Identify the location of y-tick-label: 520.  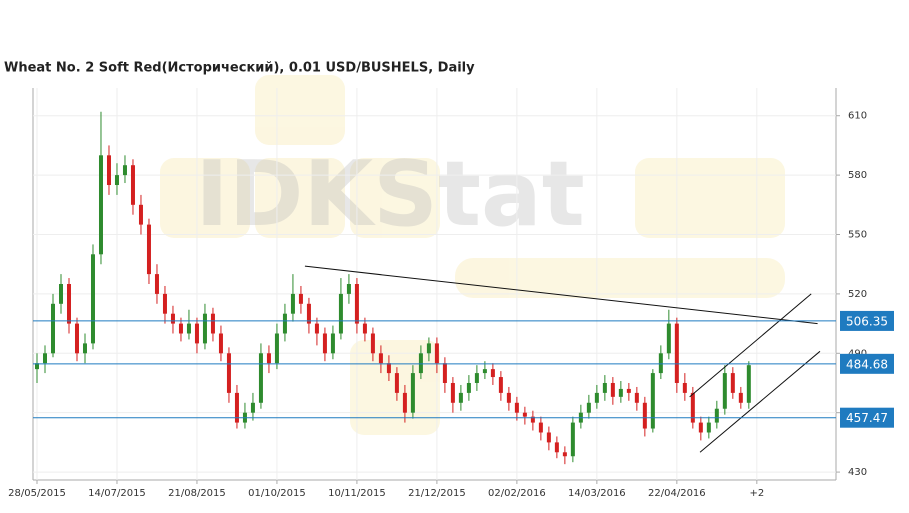
(857, 294).